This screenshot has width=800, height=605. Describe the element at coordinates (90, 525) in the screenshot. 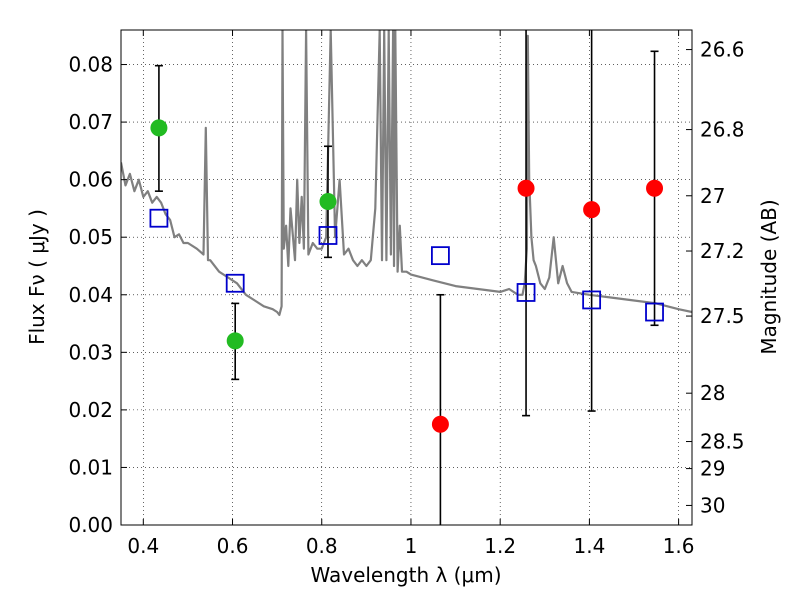

I see `y-tick-label: 0.00` at that location.